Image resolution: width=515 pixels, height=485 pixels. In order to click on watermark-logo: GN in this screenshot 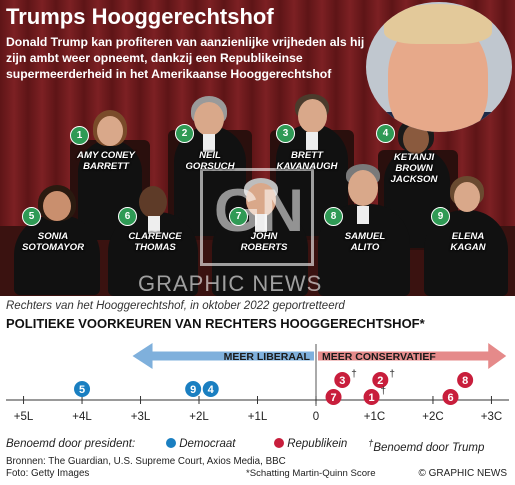, I will do `click(259, 210)`.